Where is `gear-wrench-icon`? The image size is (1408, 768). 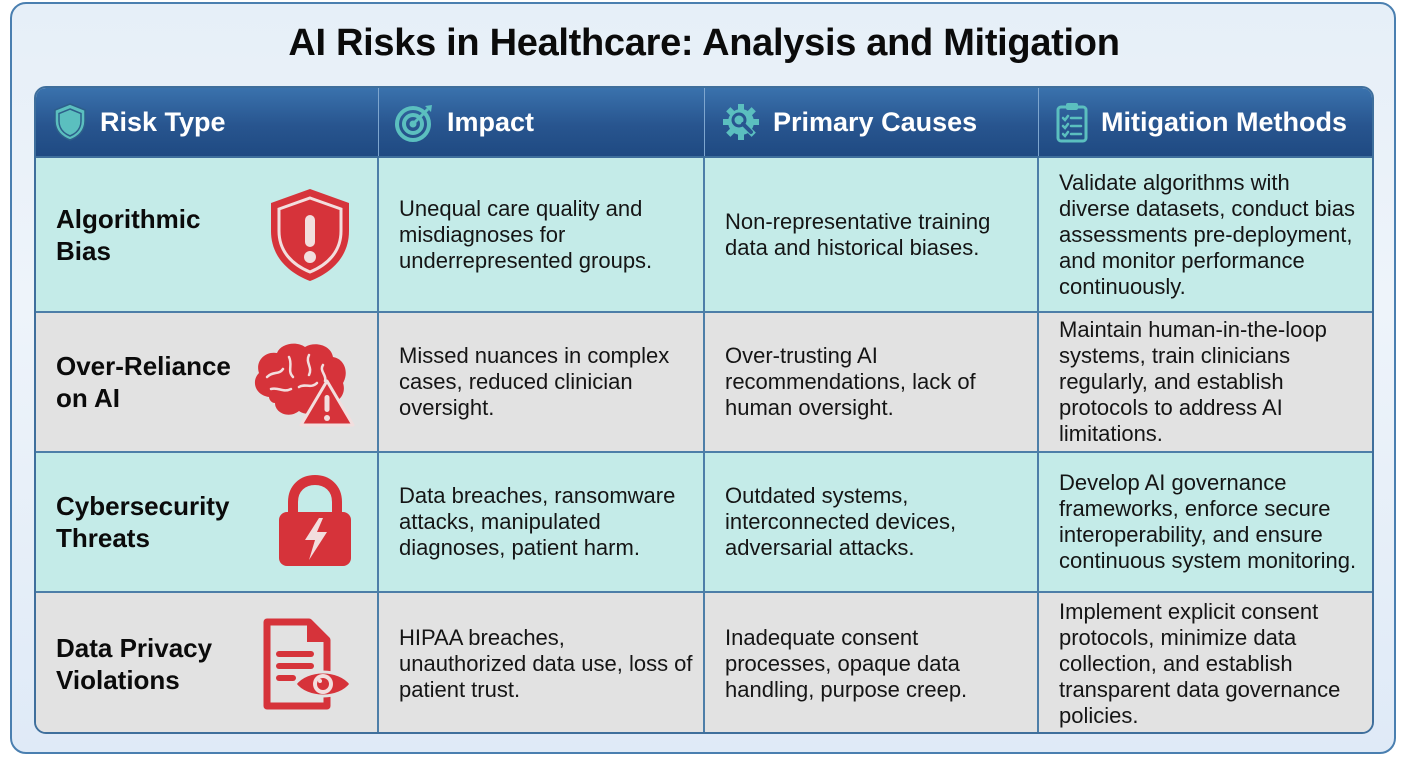 gear-wrench-icon is located at coordinates (741, 122).